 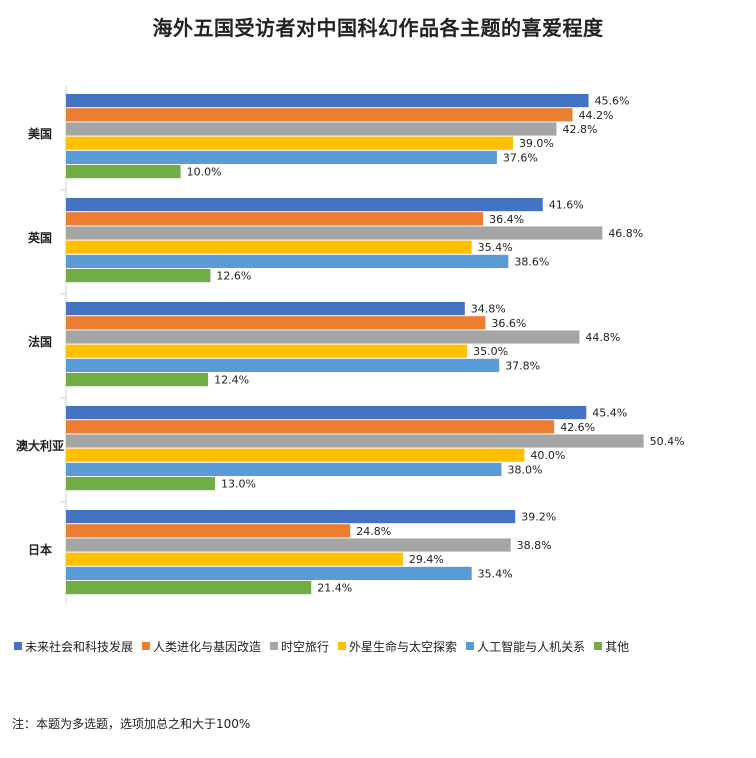 I want to click on data-label: 13.0%, so click(x=238, y=484).